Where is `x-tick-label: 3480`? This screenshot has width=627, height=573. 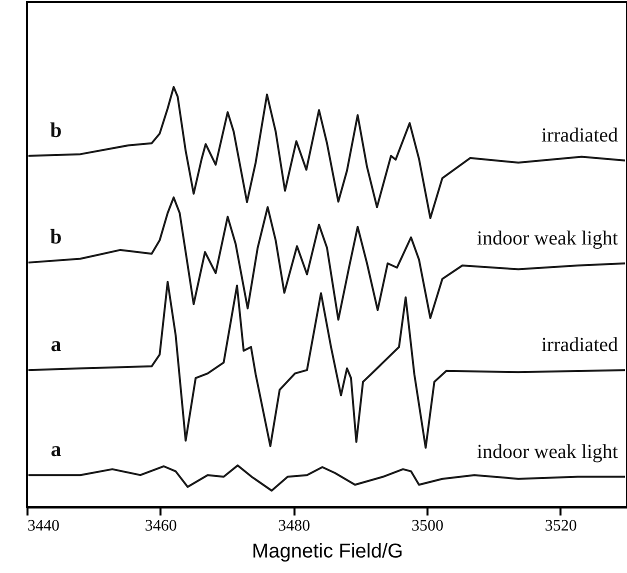 x-tick-label: 3480 is located at coordinates (294, 526).